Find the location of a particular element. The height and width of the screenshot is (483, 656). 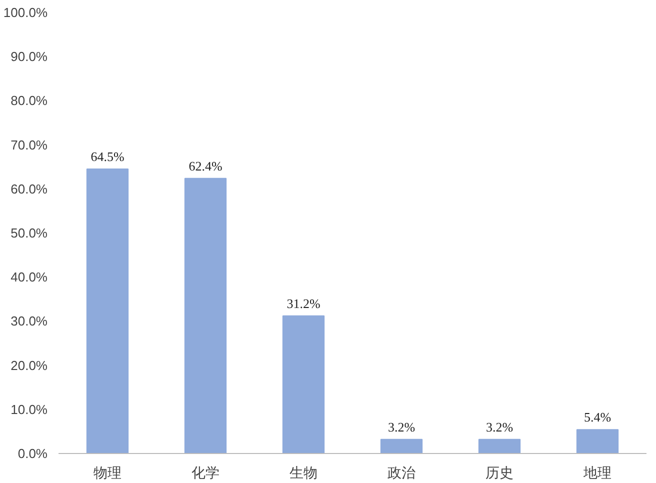

y-tick-label: 90.0% is located at coordinates (29, 56).